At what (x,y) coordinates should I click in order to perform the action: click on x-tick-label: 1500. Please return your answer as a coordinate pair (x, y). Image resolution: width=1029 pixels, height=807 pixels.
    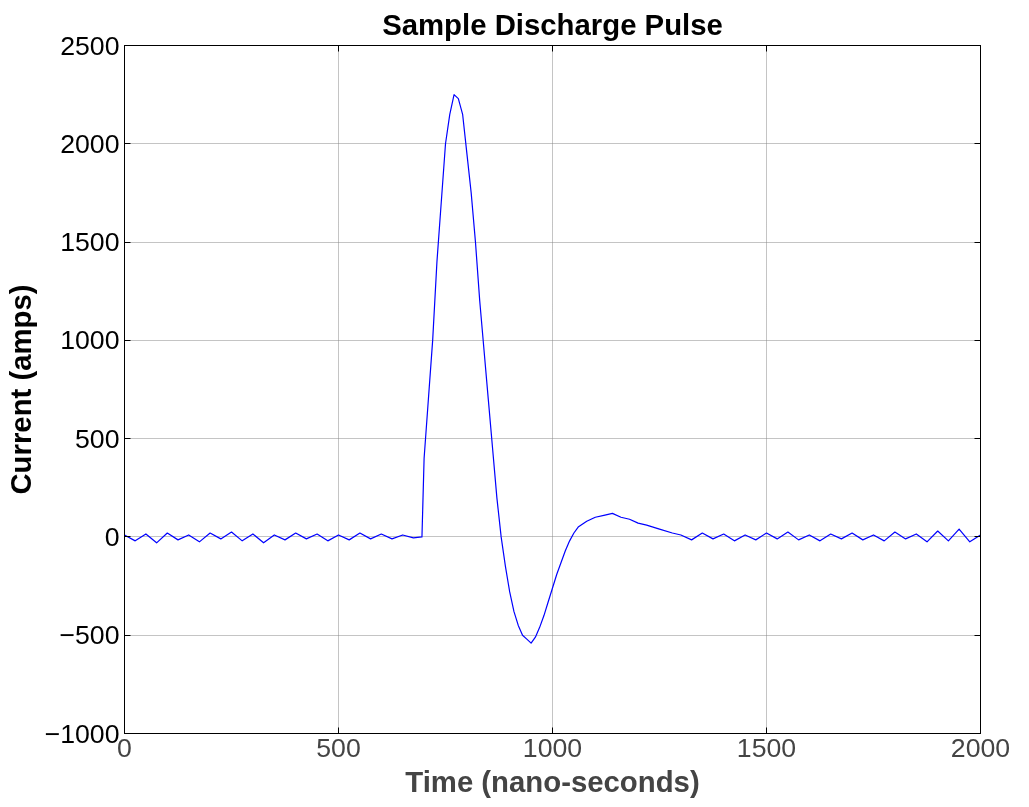
    Looking at the image, I should click on (766, 747).